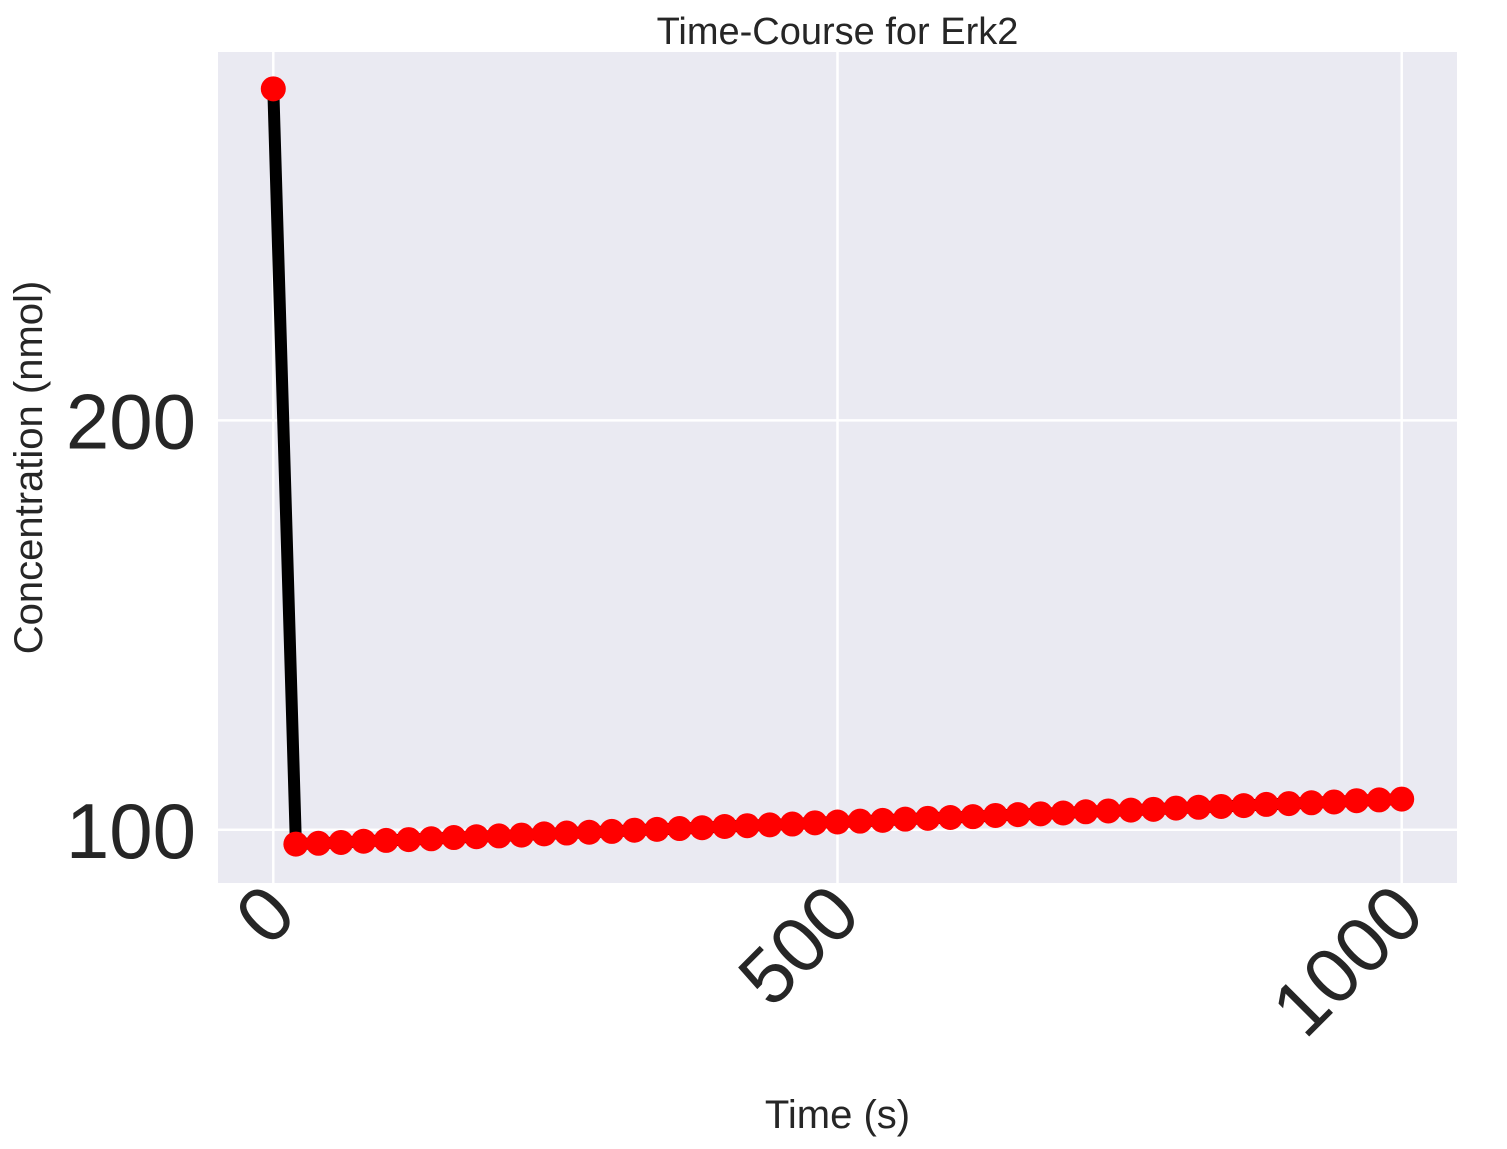  I want to click on y-tick-label: 200, so click(131, 421).